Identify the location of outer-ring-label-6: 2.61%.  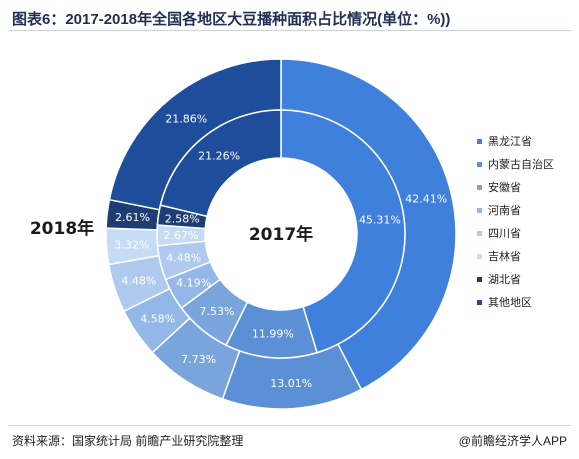
(132, 217).